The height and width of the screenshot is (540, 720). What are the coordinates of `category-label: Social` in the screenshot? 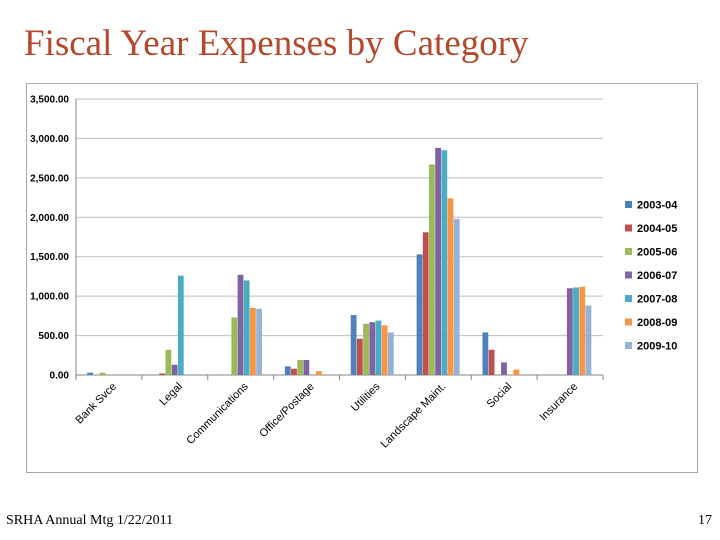 It's located at (500, 396).